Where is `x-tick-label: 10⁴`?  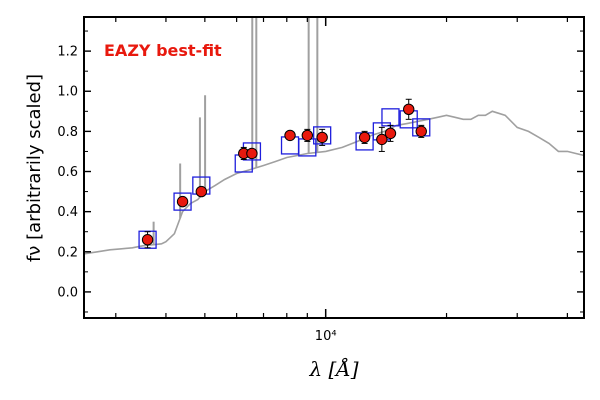
x-tick-label: 10⁴ is located at coordinates (326, 336).